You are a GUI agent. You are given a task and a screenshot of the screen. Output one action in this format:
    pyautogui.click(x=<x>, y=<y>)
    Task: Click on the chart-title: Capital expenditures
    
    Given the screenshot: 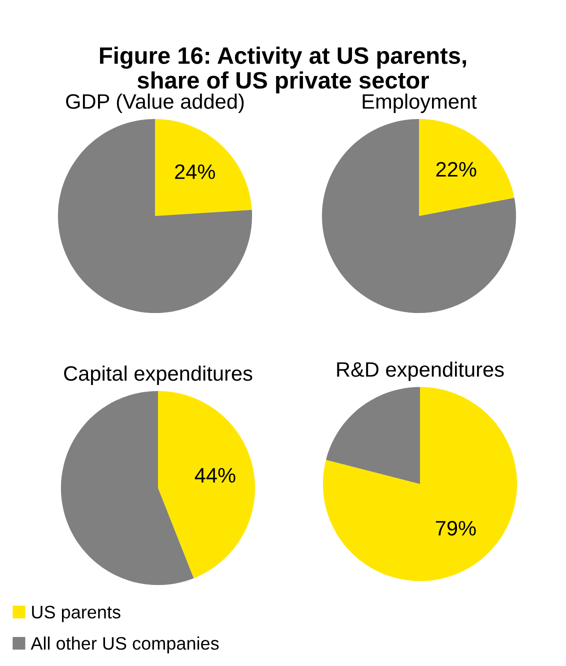 What is the action you would take?
    pyautogui.click(x=158, y=375)
    